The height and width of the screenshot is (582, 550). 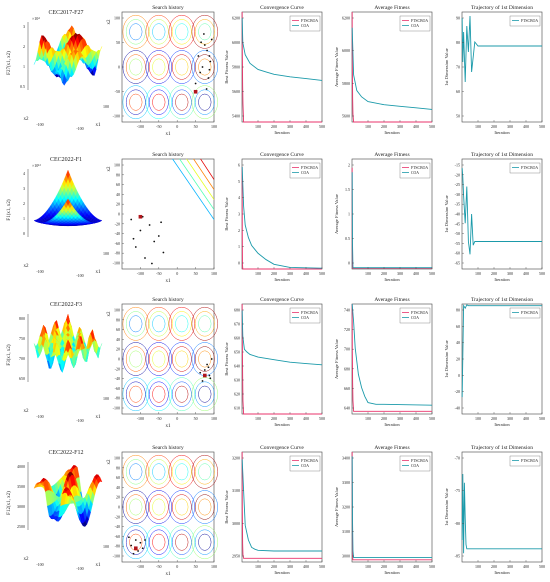 What do you see at coordinates (68, 496) in the screenshot?
I see `surface-mesh` at bounding box center [68, 496].